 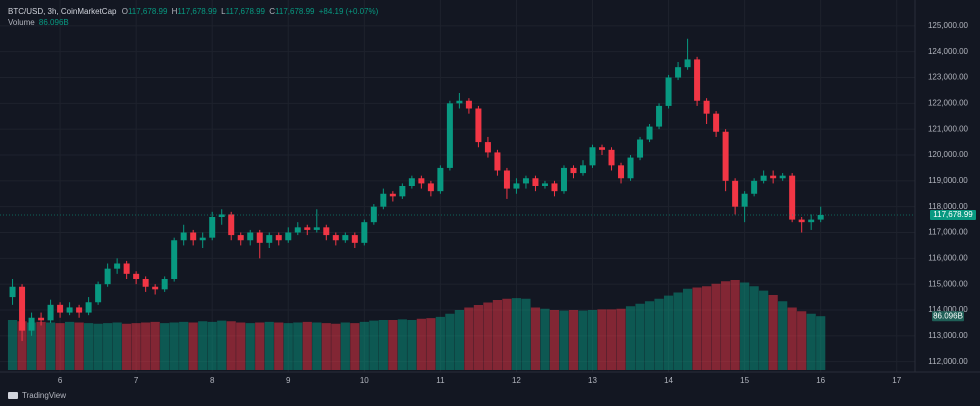 What do you see at coordinates (62, 11) in the screenshot?
I see `symbol: BTC/USD, 3h, CoinMarketCap` at bounding box center [62, 11].